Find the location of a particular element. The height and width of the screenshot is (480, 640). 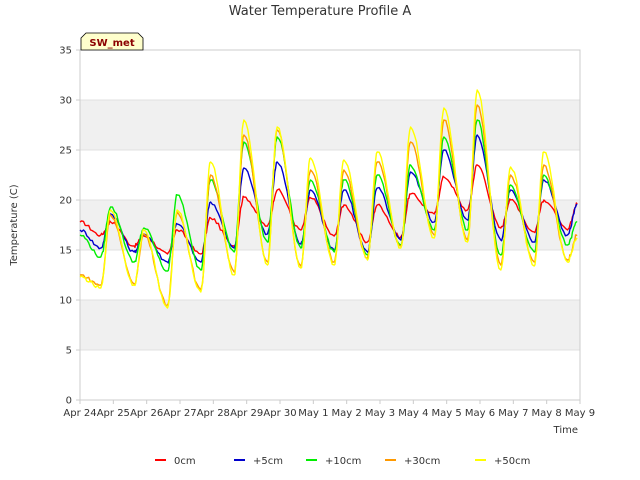

y-axis-title: Temperature (C) is located at coordinates (14, 225).